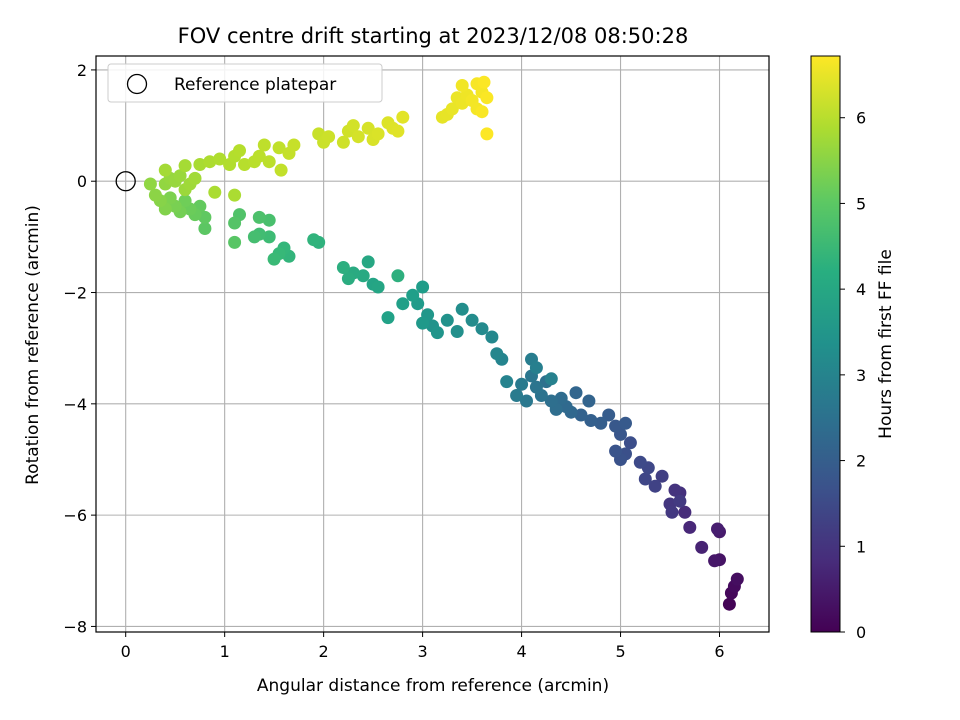  What do you see at coordinates (719, 651) in the screenshot?
I see `x-tick-label: 6` at bounding box center [719, 651].